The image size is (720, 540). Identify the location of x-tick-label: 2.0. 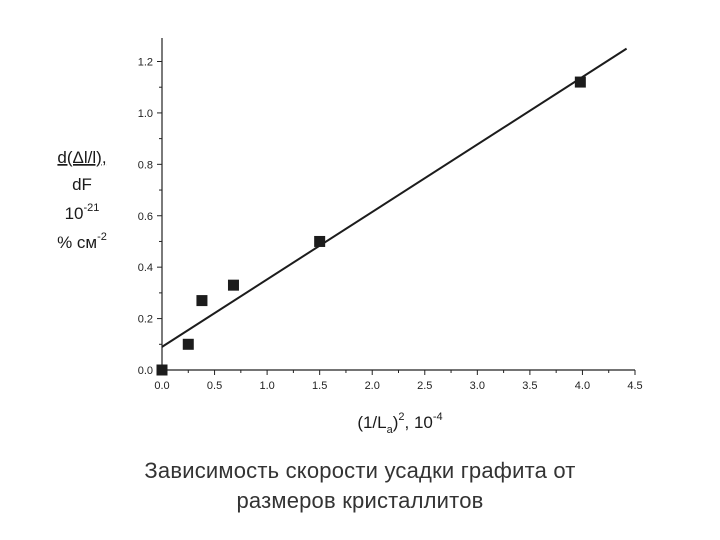
(372, 386).